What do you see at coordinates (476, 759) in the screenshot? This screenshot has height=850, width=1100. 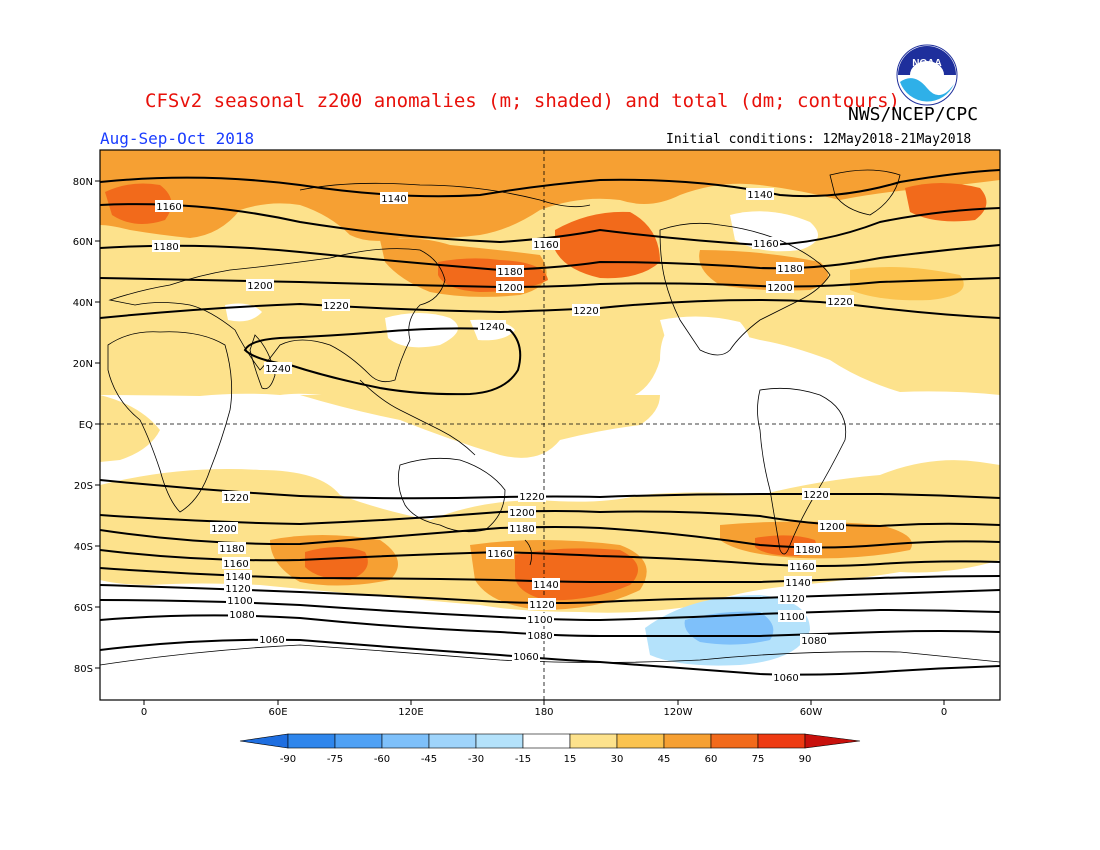 I see `colorbar-label: -30` at bounding box center [476, 759].